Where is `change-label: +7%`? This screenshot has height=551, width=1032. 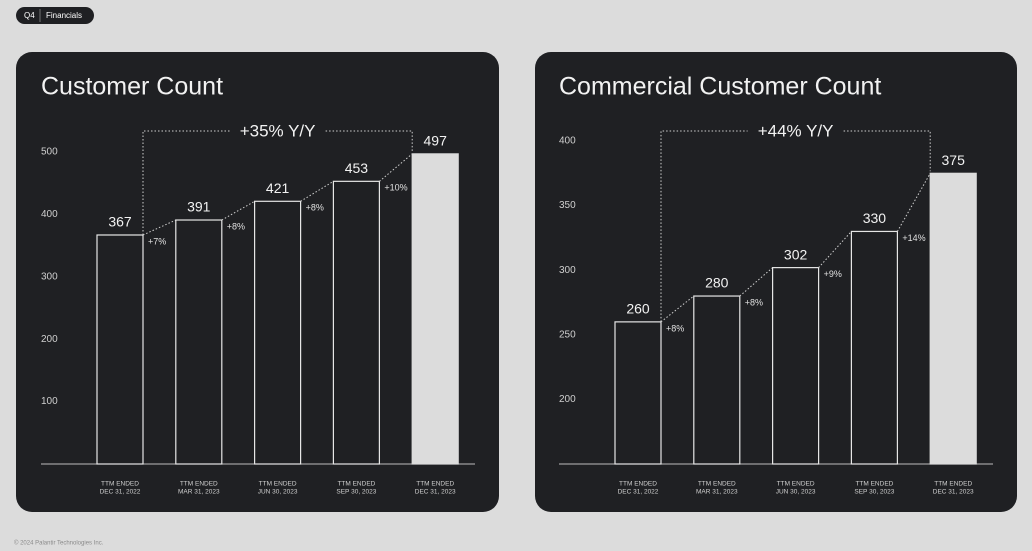 change-label: +7% is located at coordinates (157, 241).